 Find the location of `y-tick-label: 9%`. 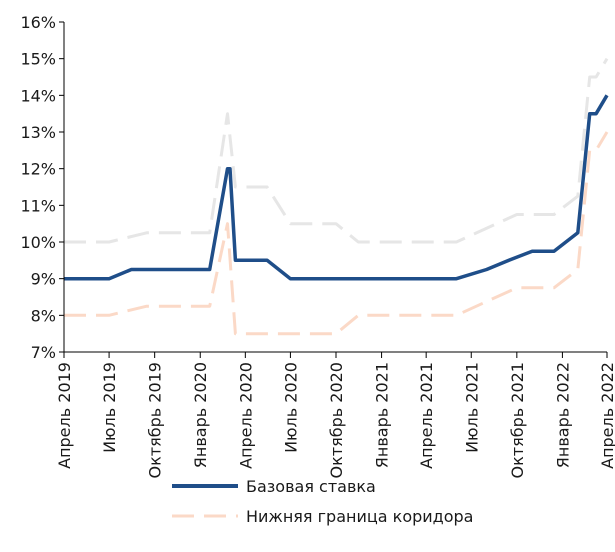

y-tick-label: 9% is located at coordinates (43, 279).